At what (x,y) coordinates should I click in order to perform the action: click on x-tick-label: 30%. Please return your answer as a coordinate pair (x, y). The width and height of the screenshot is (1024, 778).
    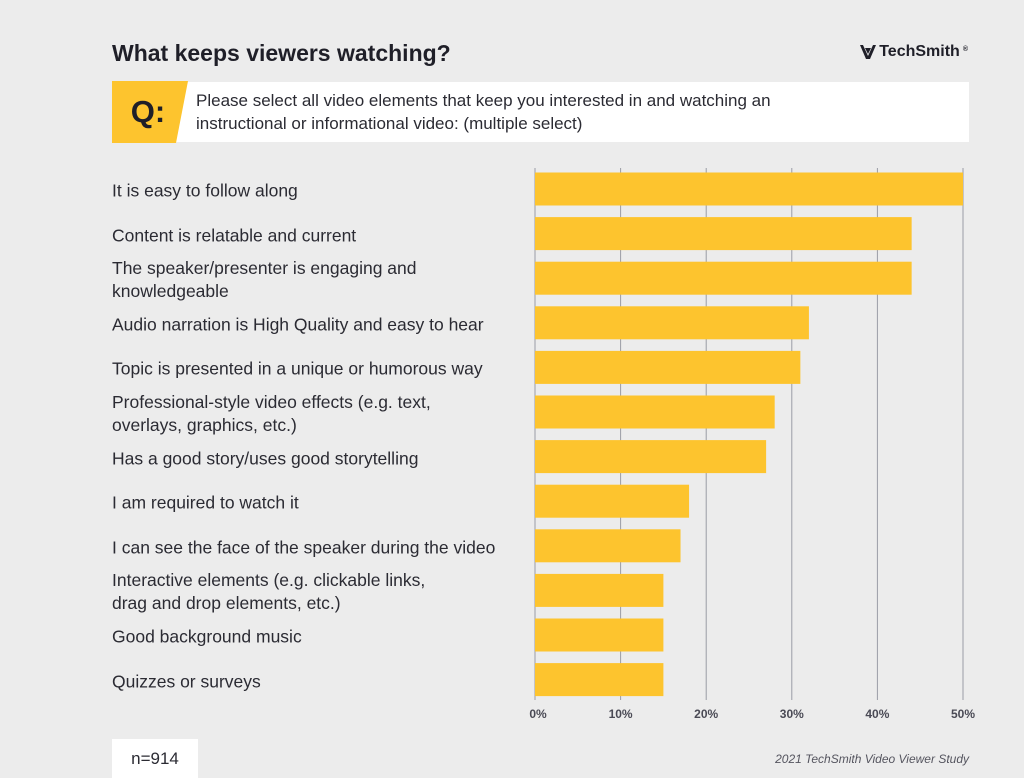
    Looking at the image, I should click on (792, 714).